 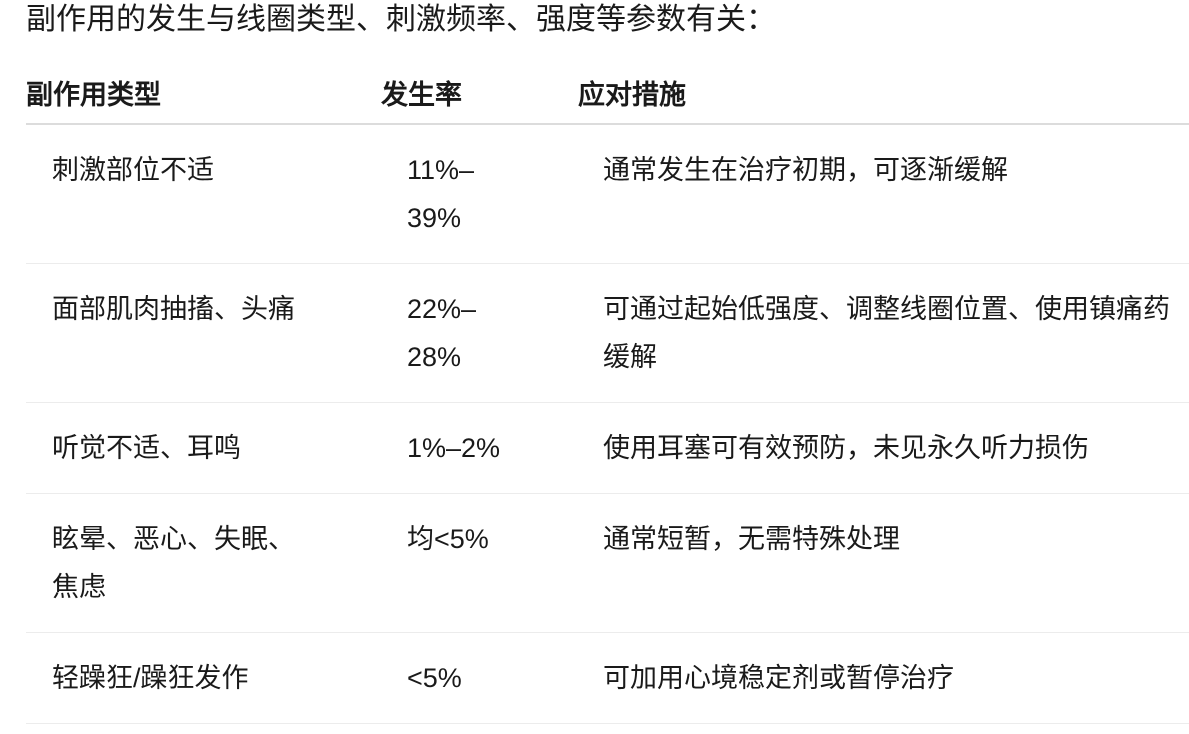 What do you see at coordinates (146, 448) in the screenshot?
I see `cell-type: 听觉不适、耳鸣` at bounding box center [146, 448].